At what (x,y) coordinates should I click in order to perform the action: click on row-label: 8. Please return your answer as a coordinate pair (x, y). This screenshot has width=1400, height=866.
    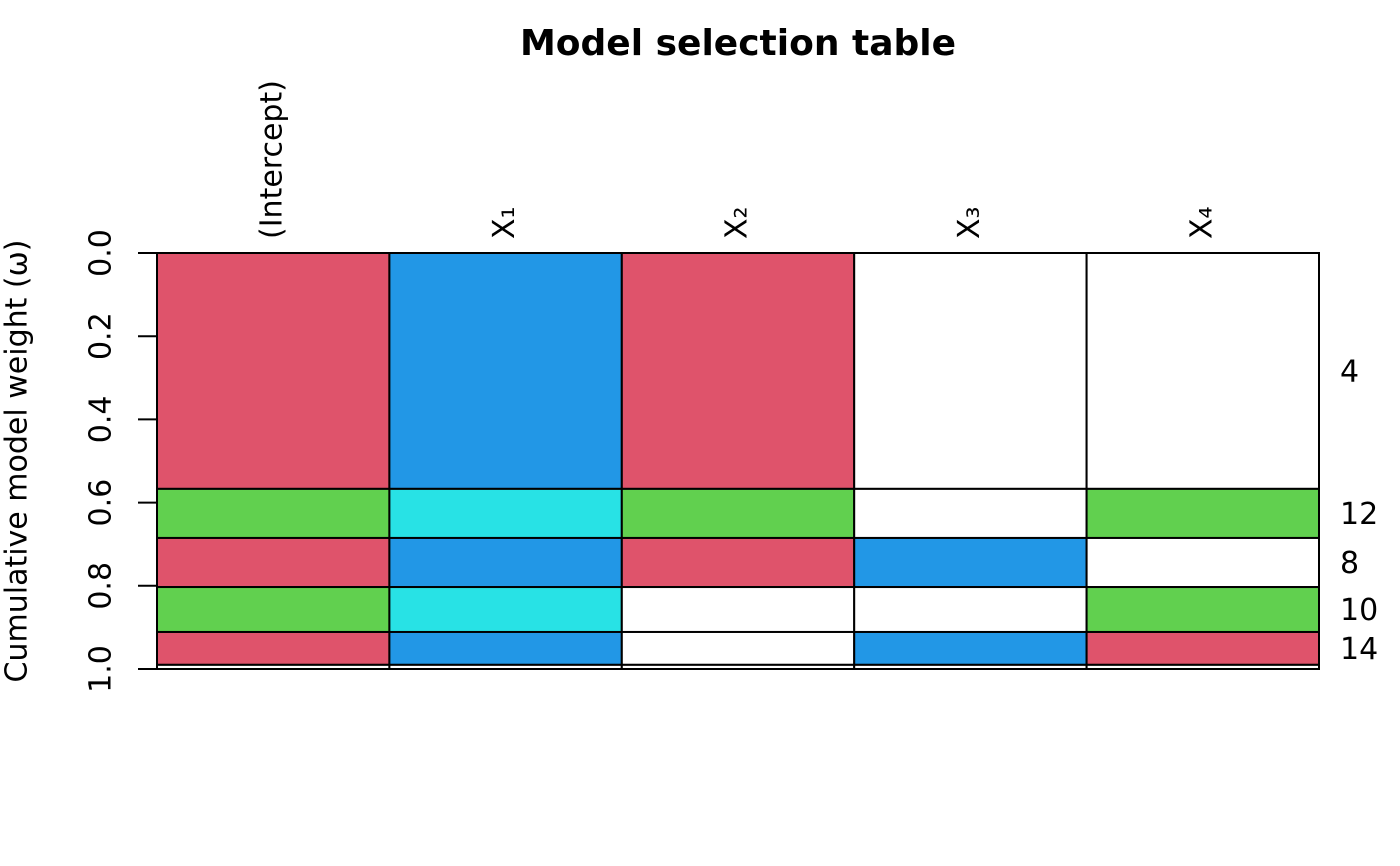
    Looking at the image, I should click on (1349, 563).